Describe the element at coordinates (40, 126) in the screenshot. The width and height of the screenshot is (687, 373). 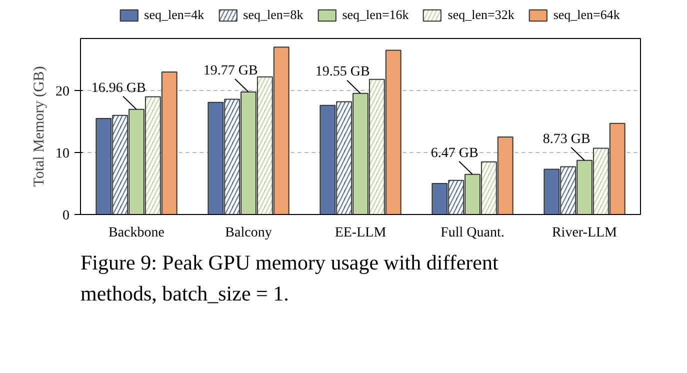
I see `y-axis-title: Total Memory (GB)` at that location.